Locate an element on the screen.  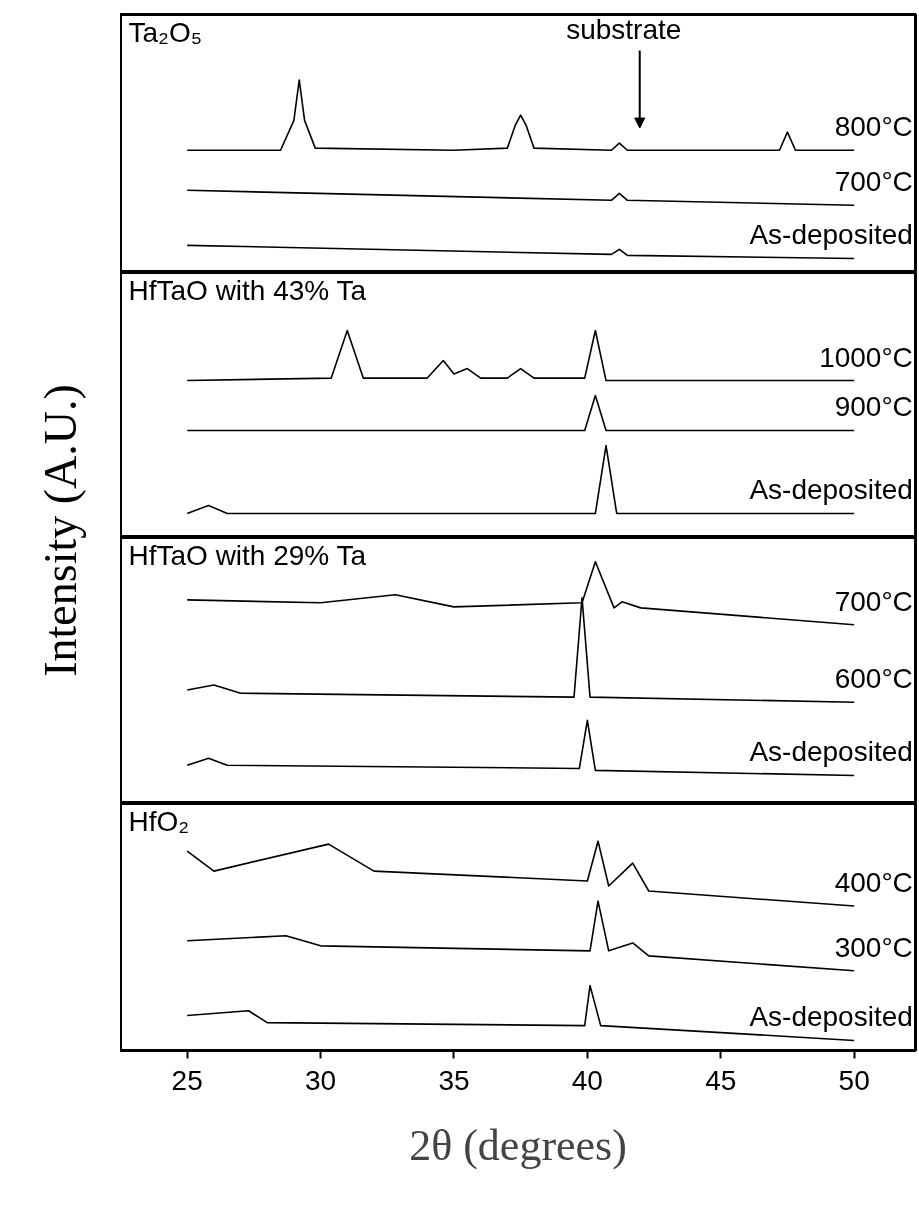
series-label: 900°C is located at coordinates (873, 407).